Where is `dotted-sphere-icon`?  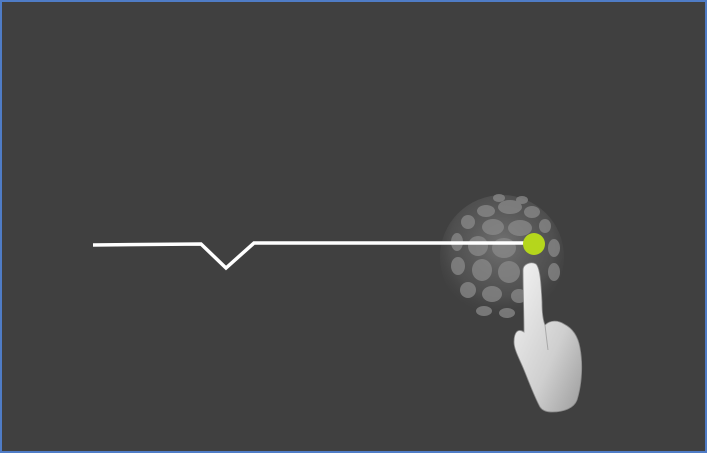
dotted-sphere-icon is located at coordinates (502, 256).